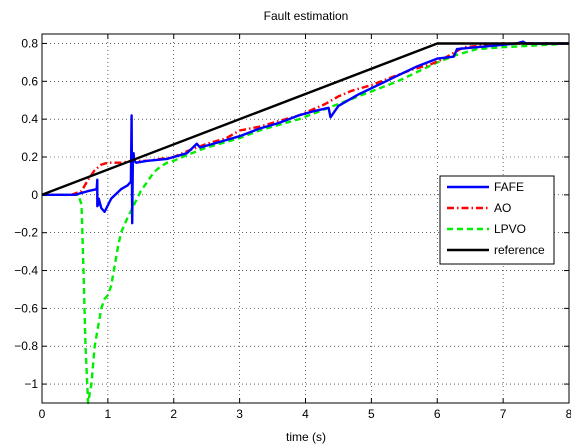 The image size is (571, 447). I want to click on y-tick-label: −0.6, so click(26, 308).